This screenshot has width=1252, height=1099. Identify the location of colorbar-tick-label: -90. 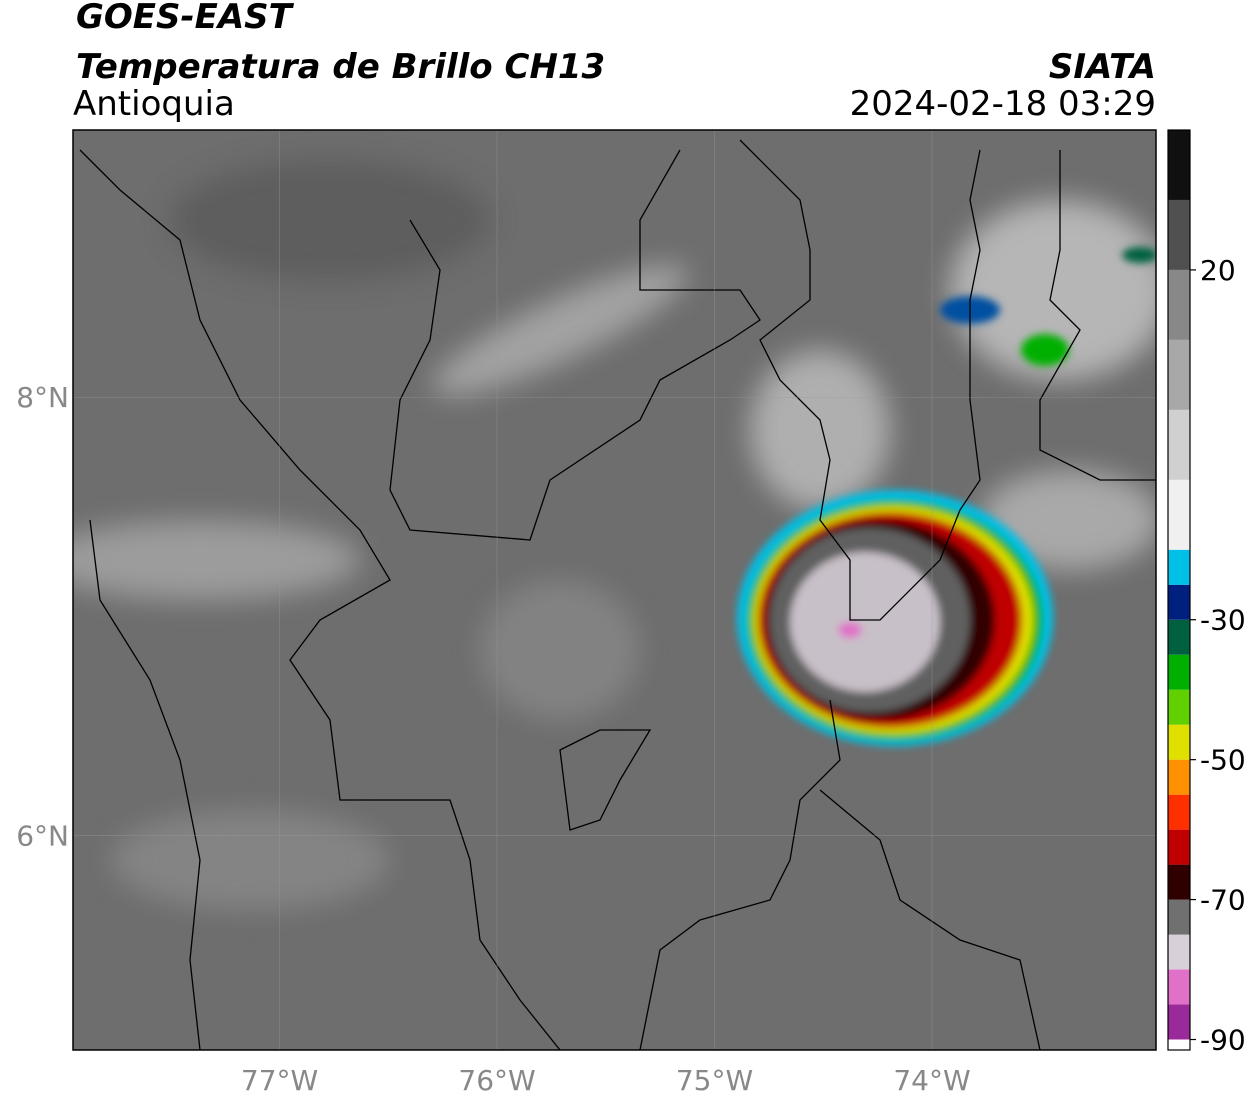
(1223, 1040).